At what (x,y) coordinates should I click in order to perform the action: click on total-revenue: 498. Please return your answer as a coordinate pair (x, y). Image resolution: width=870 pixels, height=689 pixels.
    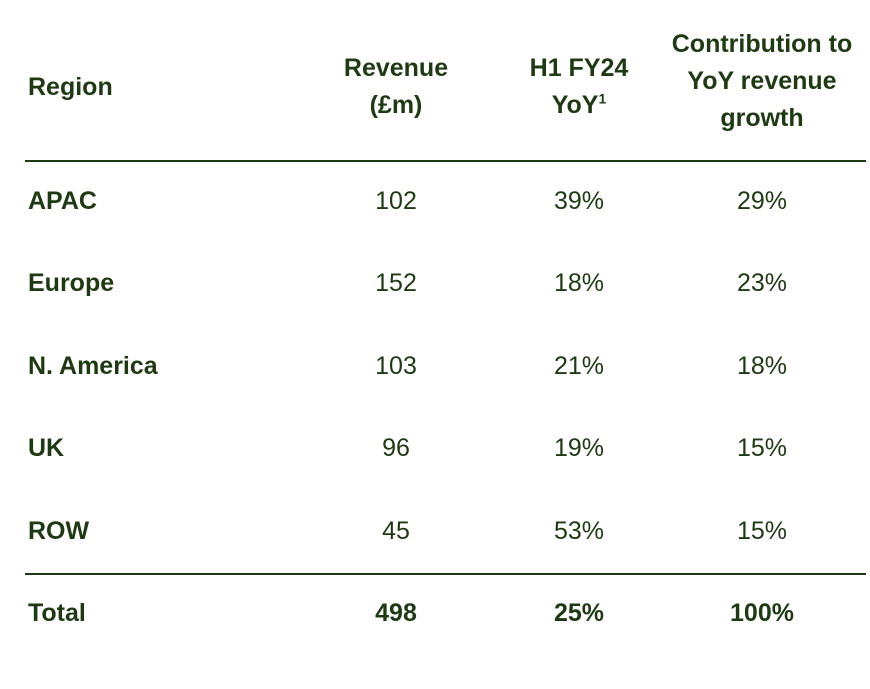
    Looking at the image, I should click on (396, 612).